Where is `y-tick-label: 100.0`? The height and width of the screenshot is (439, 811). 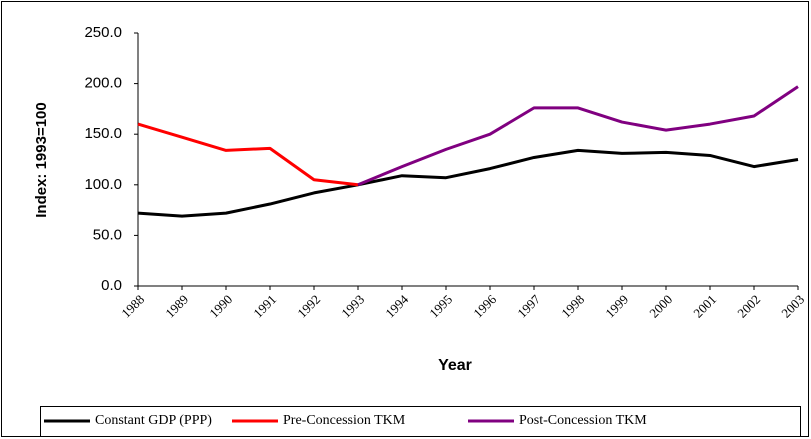
y-tick-label: 100.0 is located at coordinates (103, 184).